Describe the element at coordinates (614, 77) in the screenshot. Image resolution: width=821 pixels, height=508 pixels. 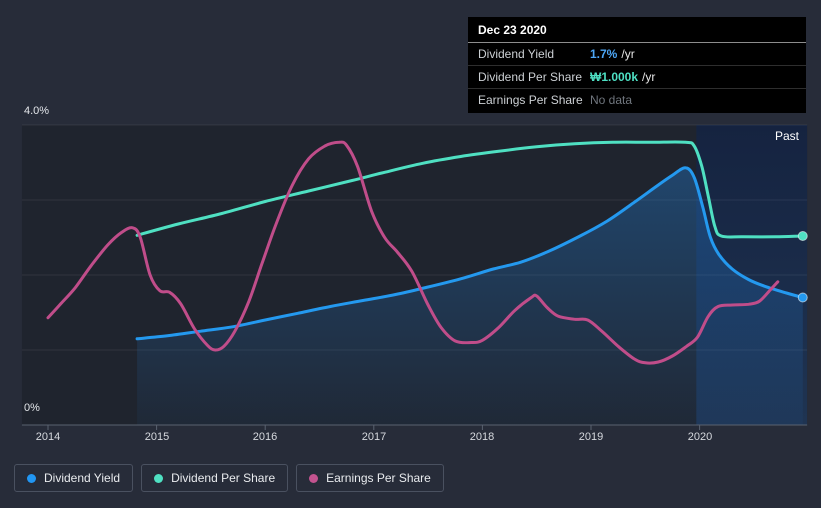
I see `tooltip-value: ₩1.000k` at that location.